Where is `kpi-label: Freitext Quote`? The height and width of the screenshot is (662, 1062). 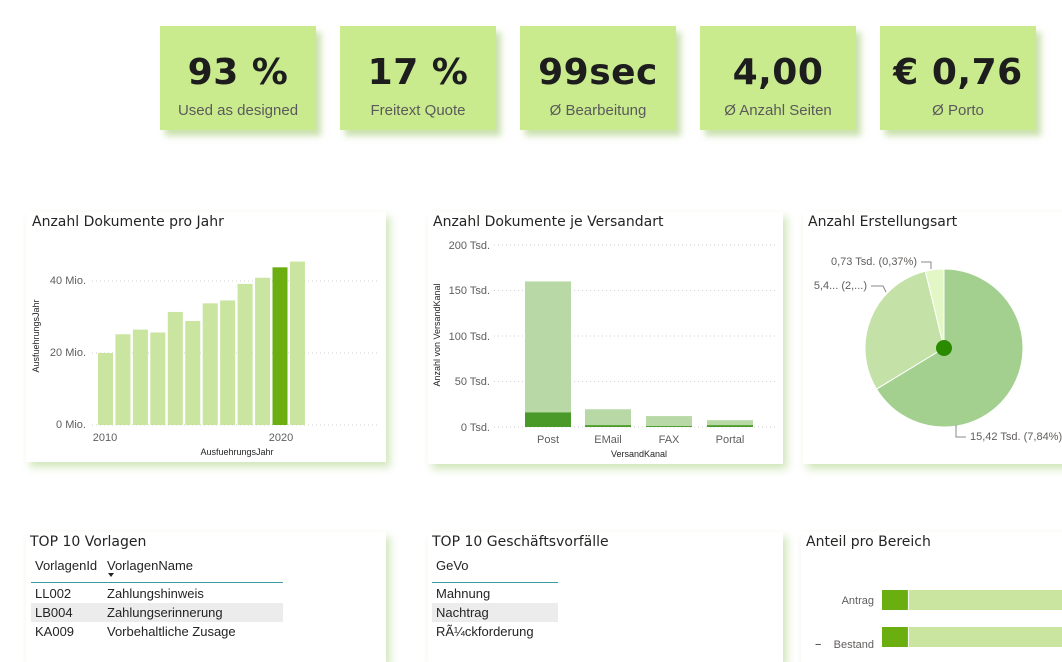
kpi-label: Freitext Quote is located at coordinates (418, 110).